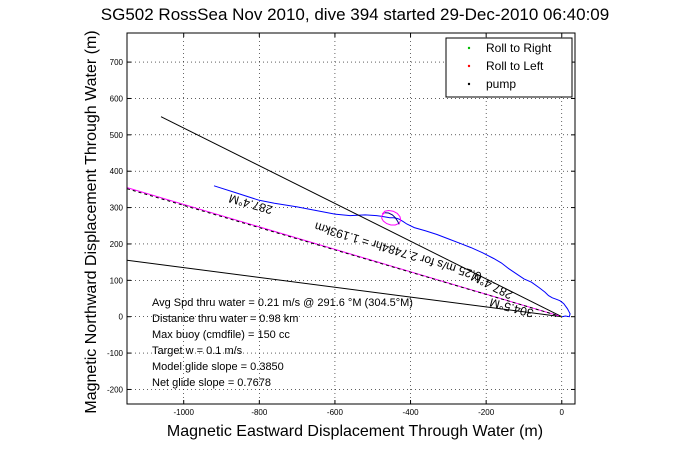  What do you see at coordinates (117, 135) in the screenshot?
I see `y-tick-label: 500` at bounding box center [117, 135].